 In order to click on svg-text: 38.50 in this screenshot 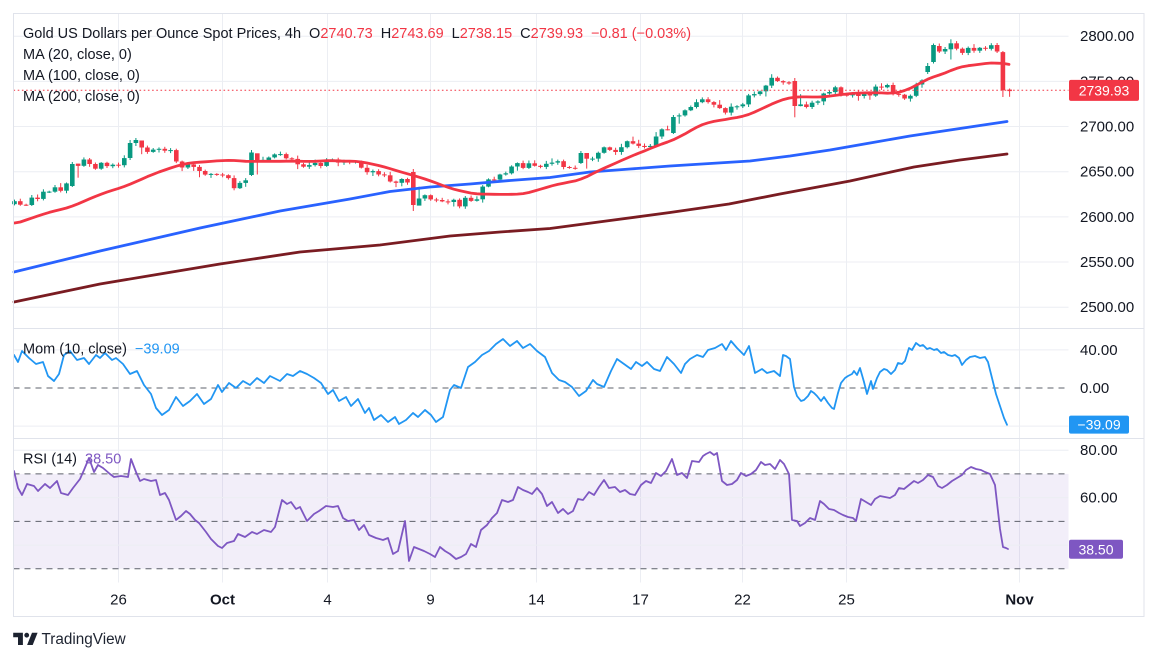, I will do `click(1095, 549)`.